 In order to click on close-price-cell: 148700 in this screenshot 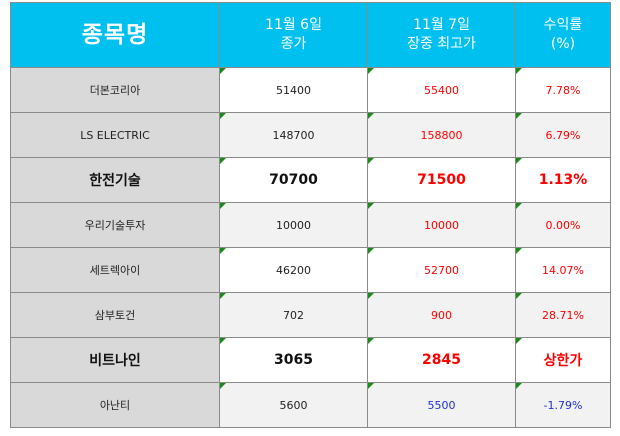, I will do `click(293, 135)`.